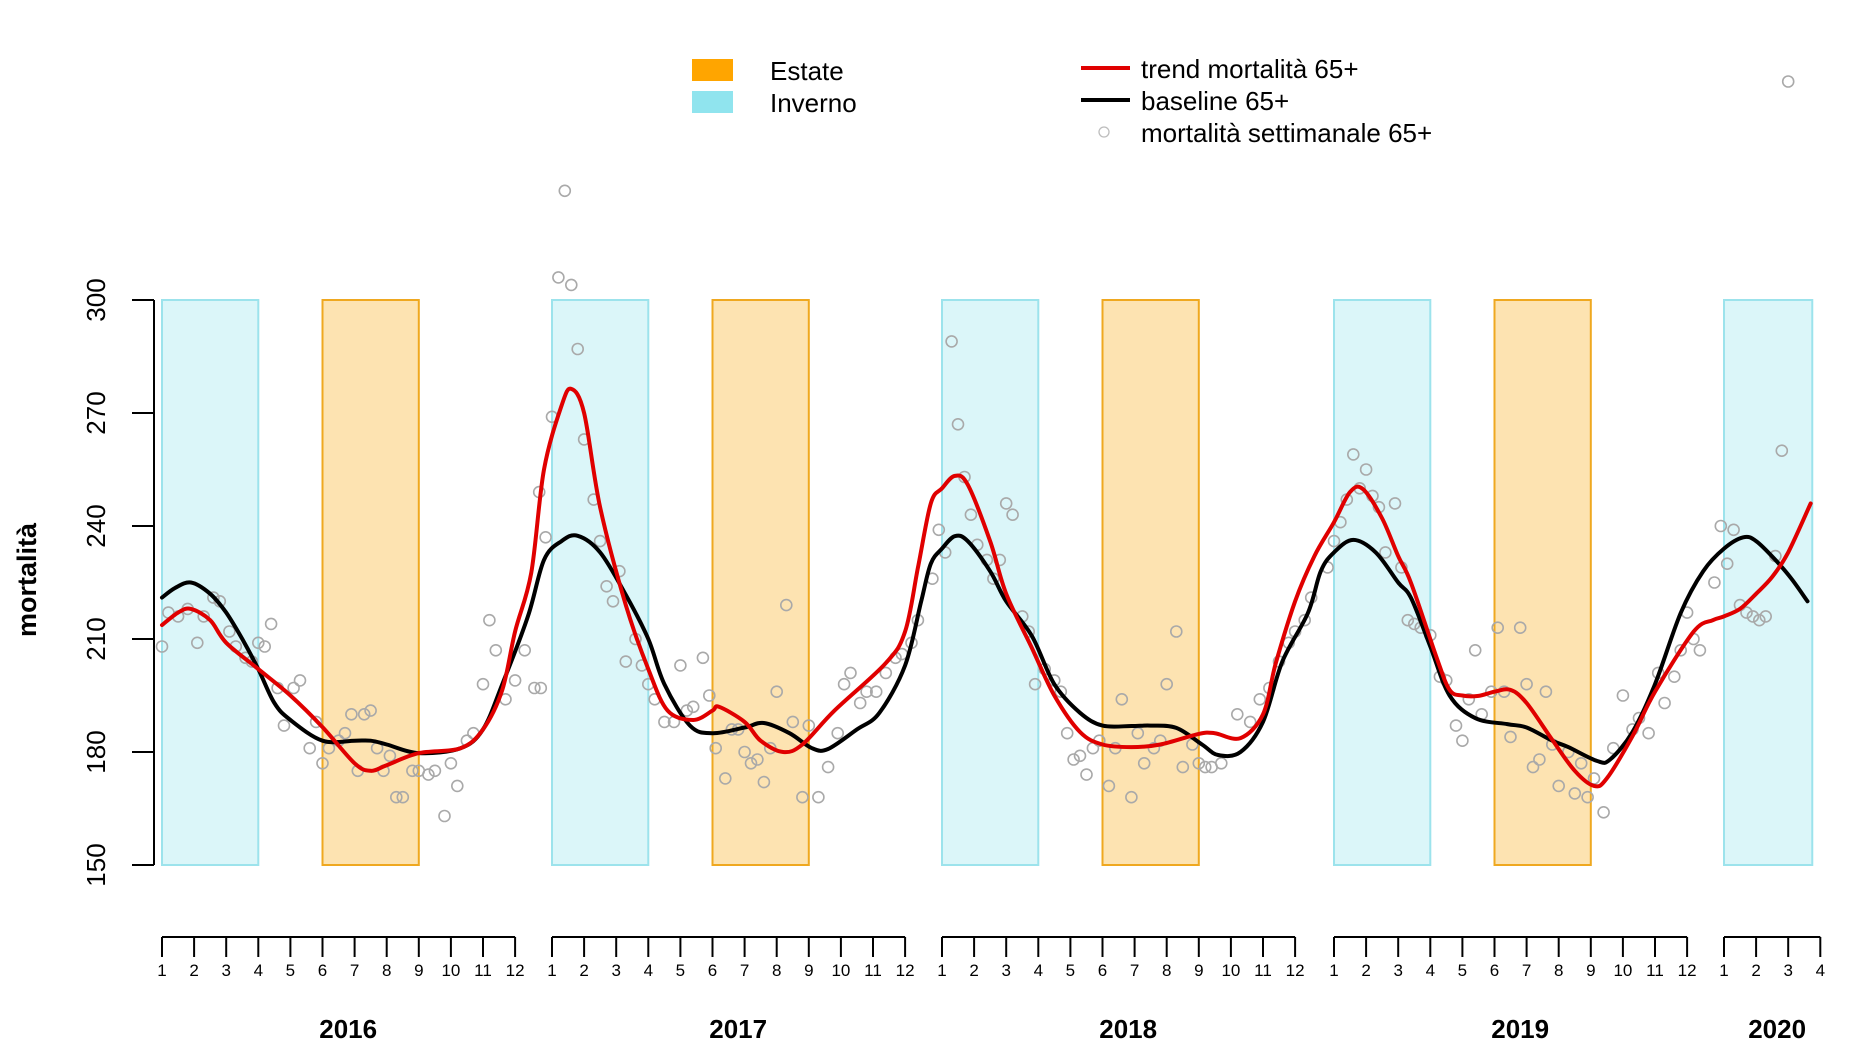 Image resolution: width=1853 pixels, height=1059 pixels. Describe the element at coordinates (348, 1029) in the screenshot. I see `year-label: 2016` at that location.